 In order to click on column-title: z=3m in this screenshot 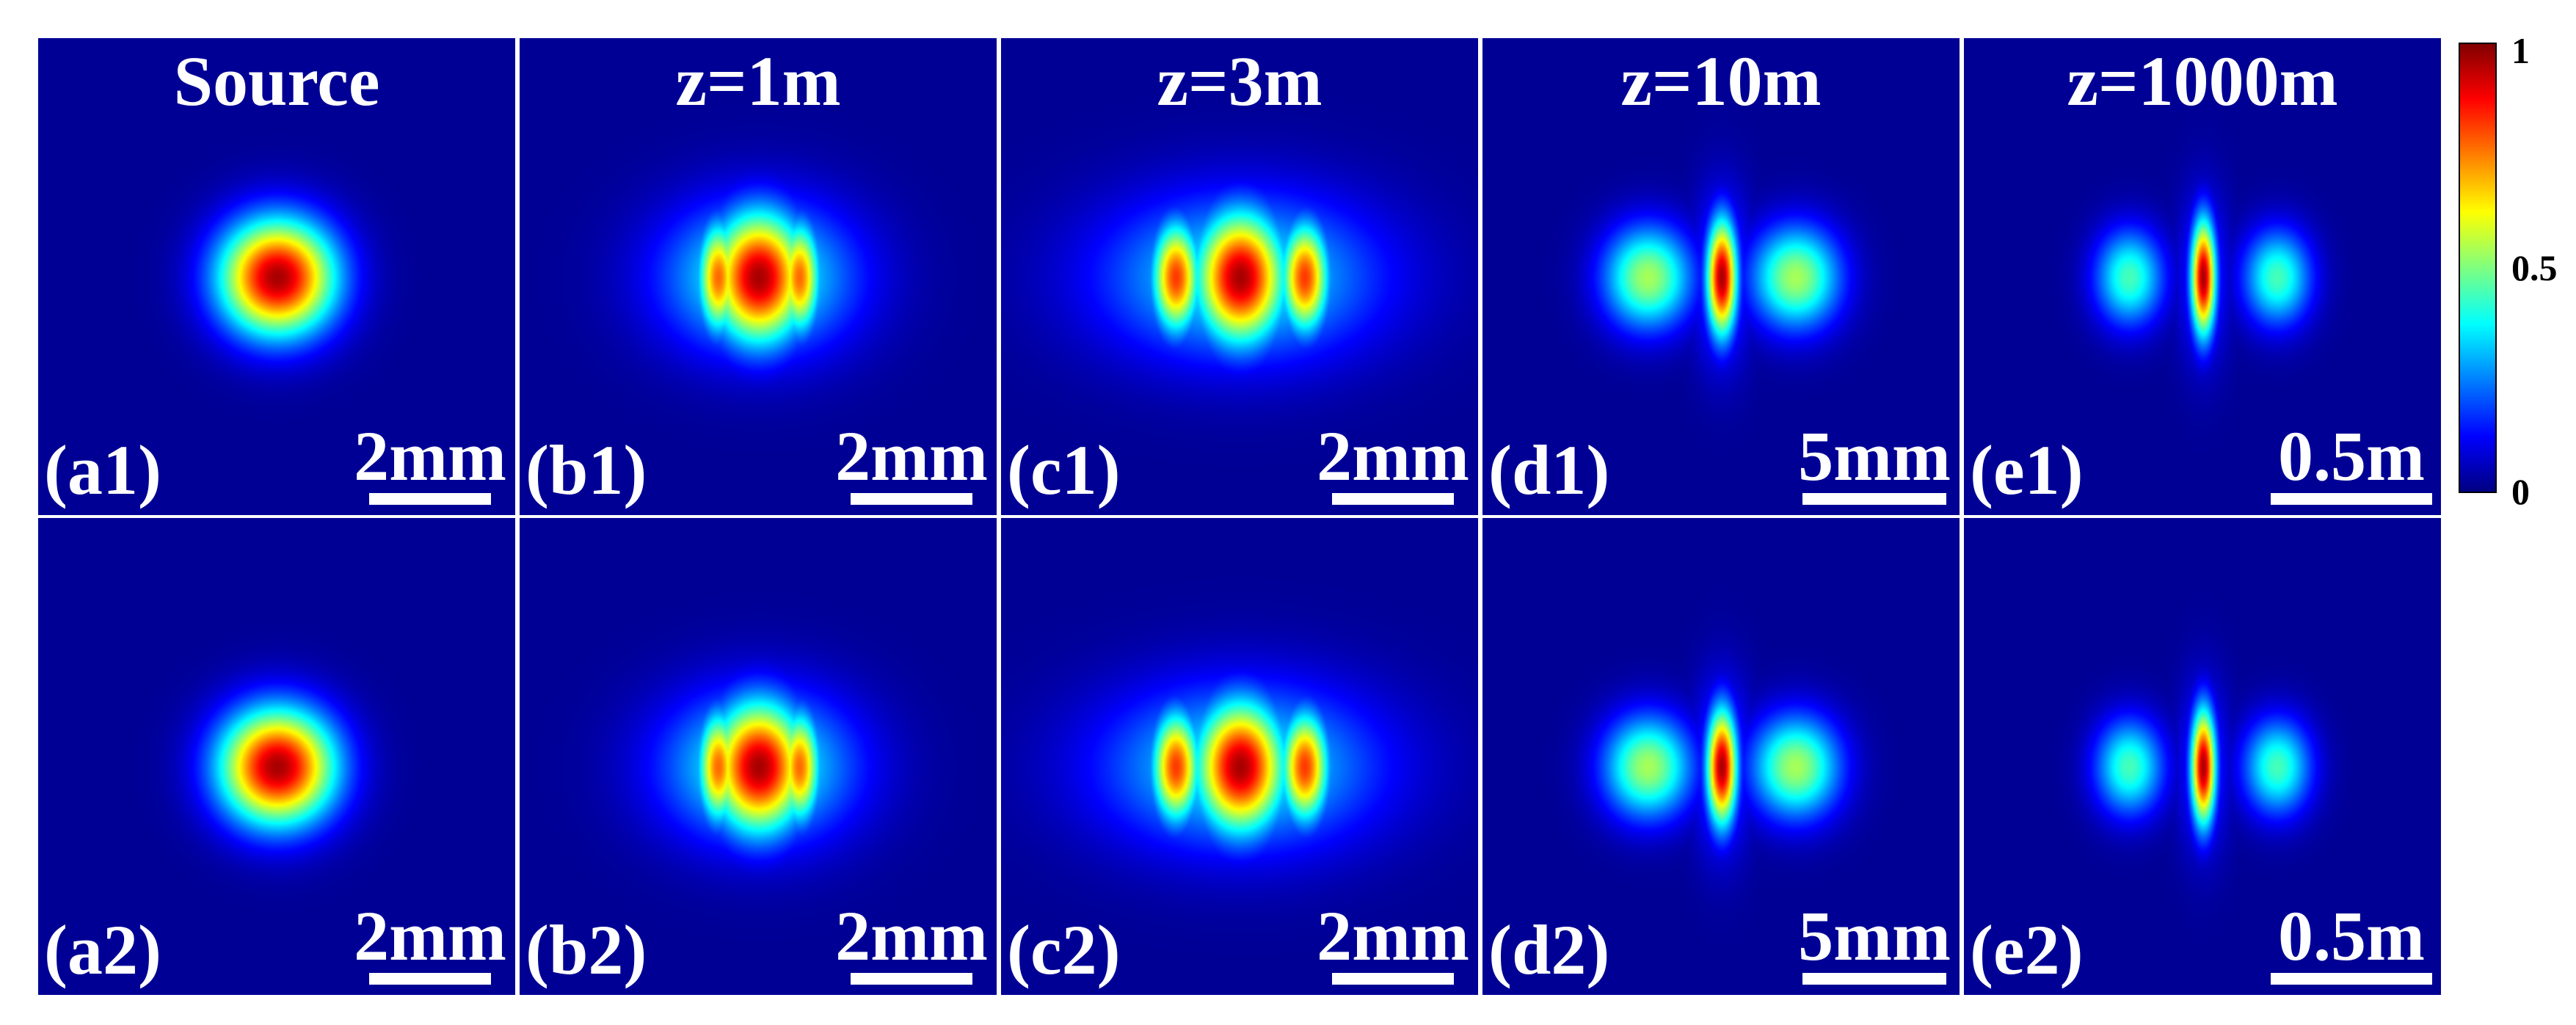, I will do `click(1239, 81)`.